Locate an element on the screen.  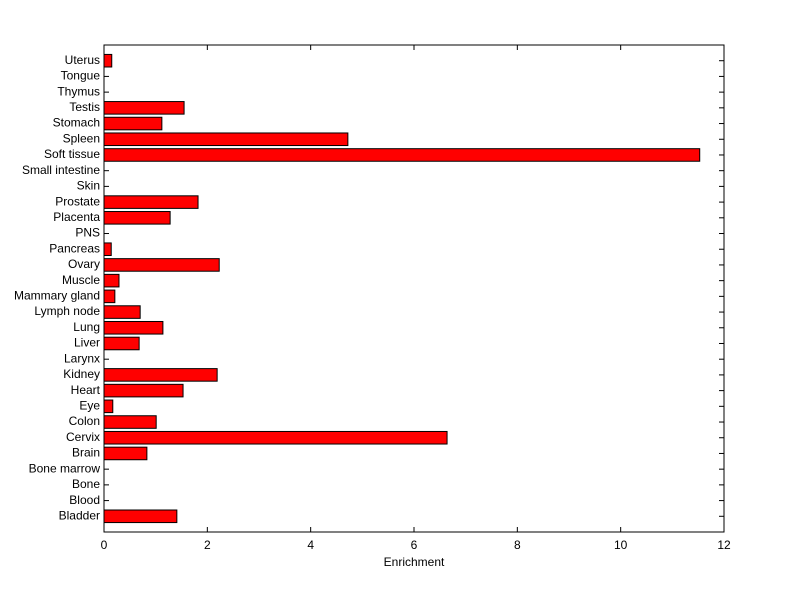
y-tick-label: Muscle is located at coordinates (81, 280).